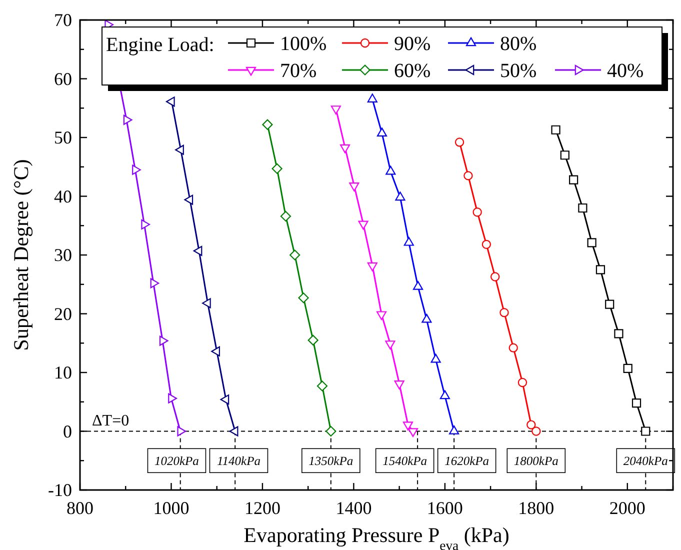 The image size is (681, 550). I want to click on legend-label: 90%, so click(412, 44).